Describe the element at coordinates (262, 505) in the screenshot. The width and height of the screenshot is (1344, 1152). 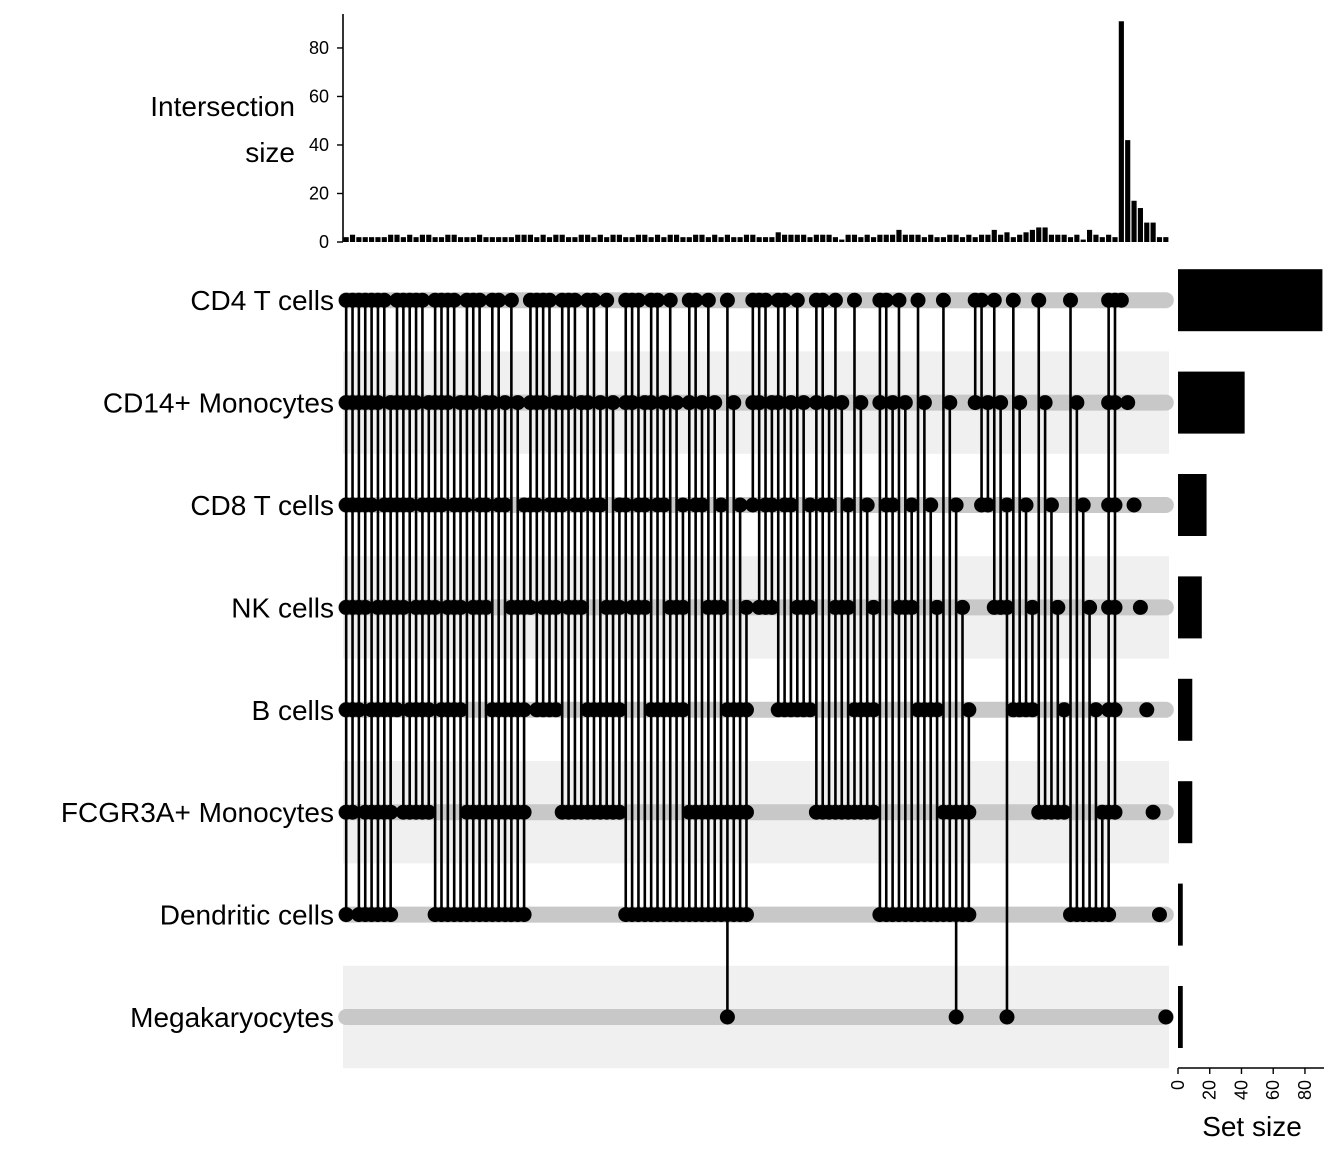
I see `set-label-2: CD8 T cells` at that location.